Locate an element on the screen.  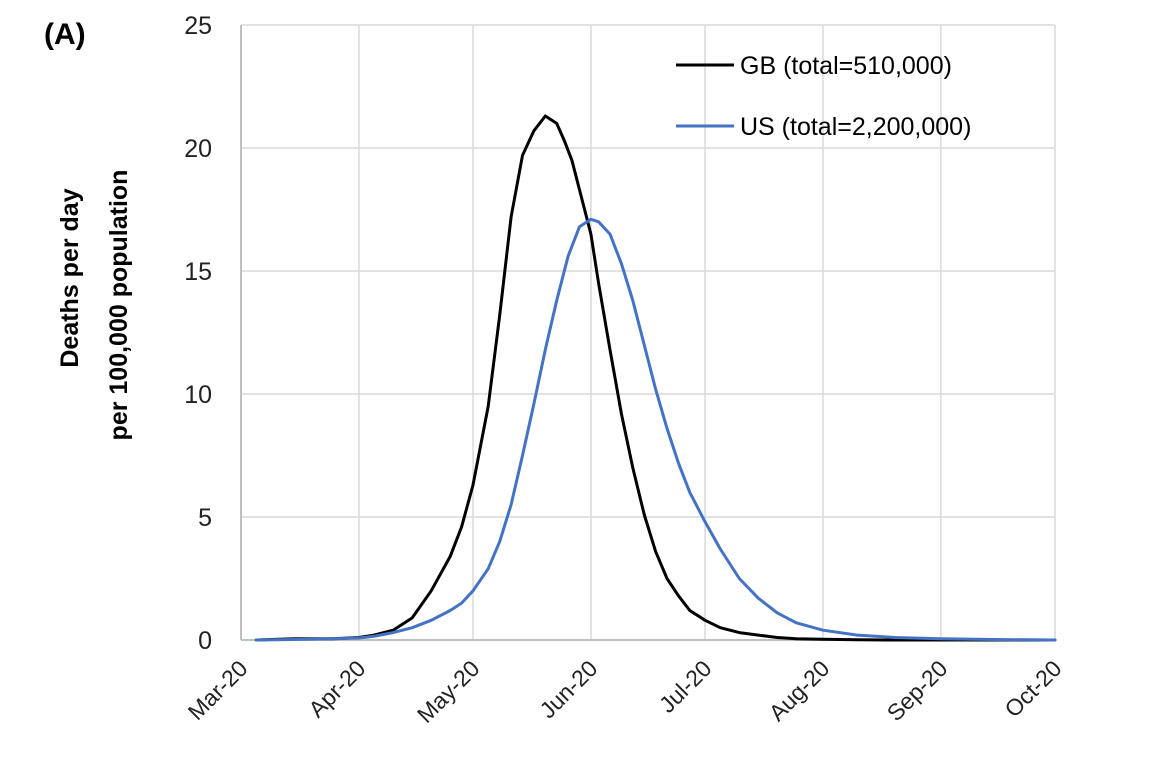
x-tick-label: Mar-20 is located at coordinates (218, 690).